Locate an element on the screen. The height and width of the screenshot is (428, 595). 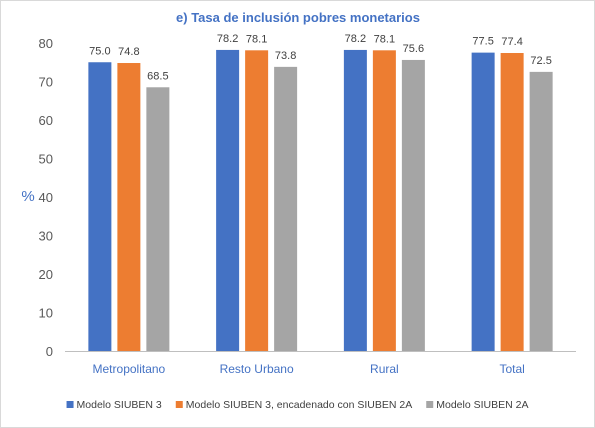
data-label: 77.5 is located at coordinates (482, 42).